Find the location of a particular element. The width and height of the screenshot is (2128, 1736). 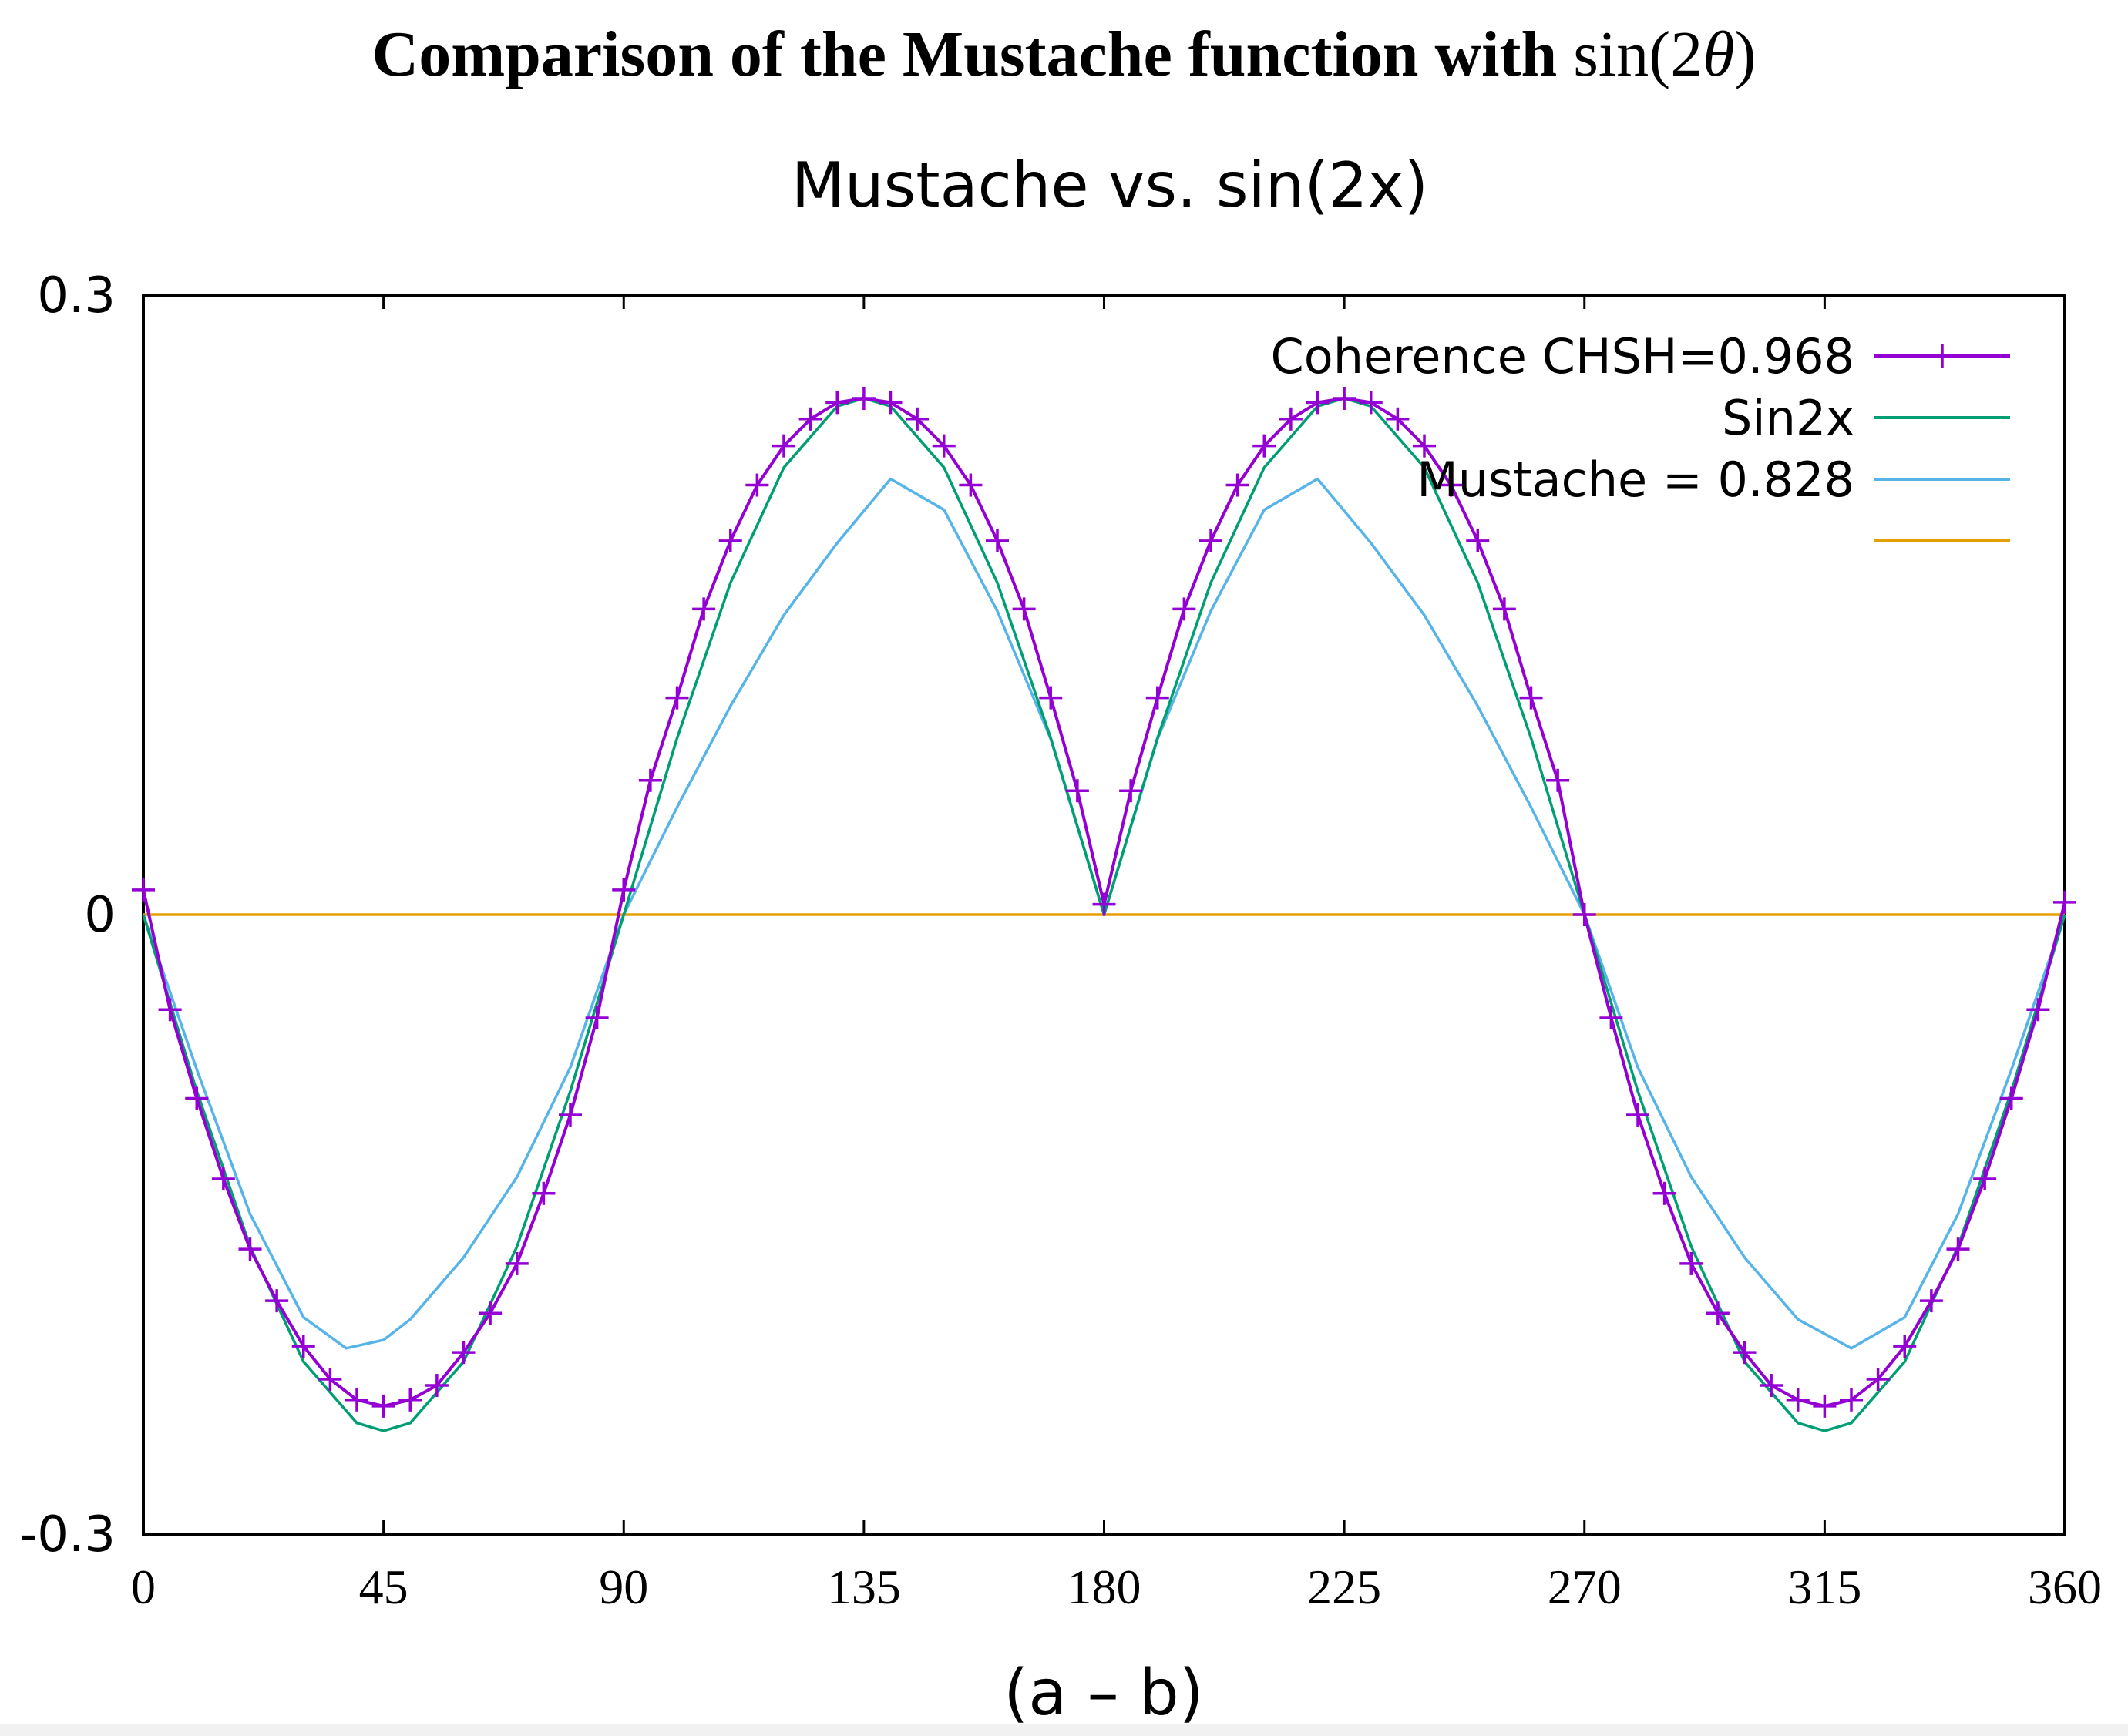

heading-math-prefix: sin(2 is located at coordinates (1638, 54).